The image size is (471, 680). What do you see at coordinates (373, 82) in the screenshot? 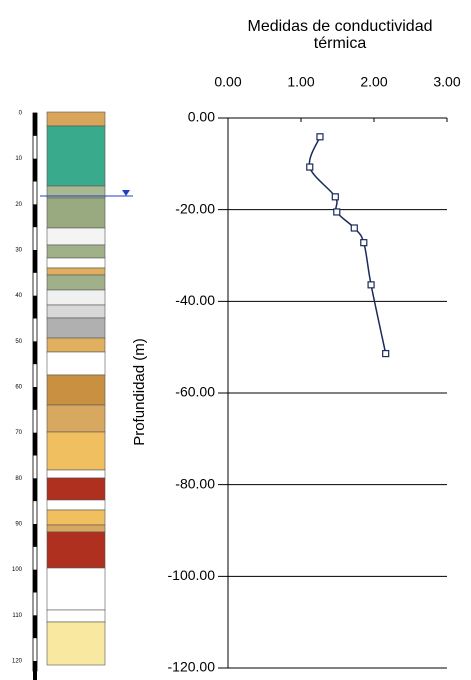
I see `x-tick-label: 2.00` at bounding box center [373, 82].